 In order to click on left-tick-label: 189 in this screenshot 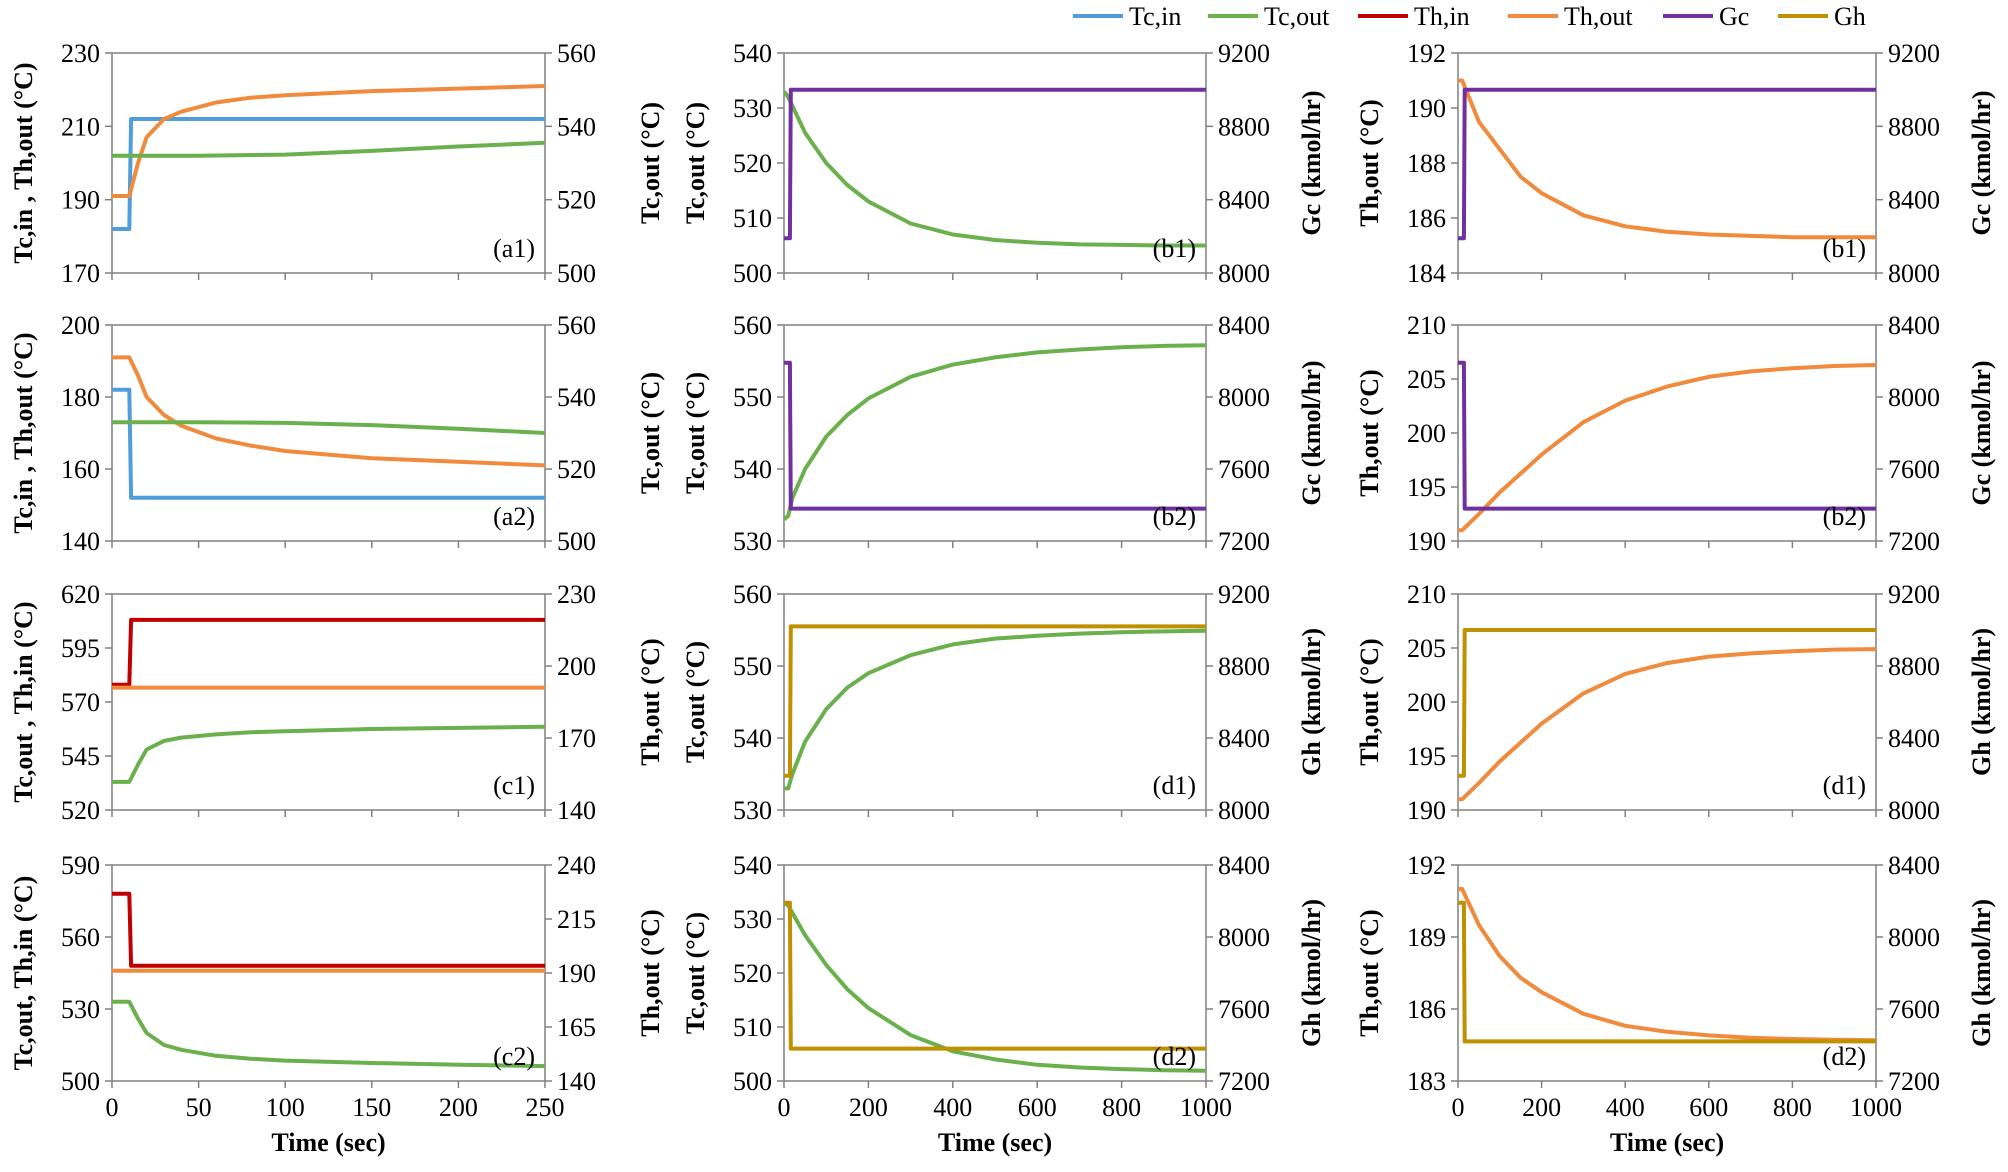, I will do `click(1426, 937)`.